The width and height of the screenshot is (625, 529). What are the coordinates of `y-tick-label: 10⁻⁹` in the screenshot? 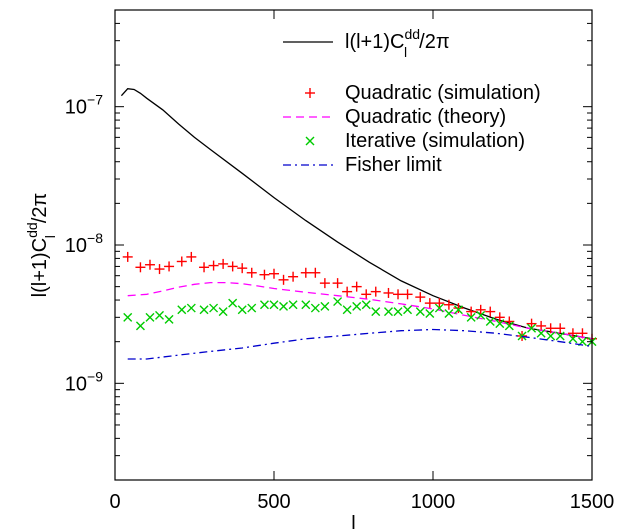 It's located at (84, 381).